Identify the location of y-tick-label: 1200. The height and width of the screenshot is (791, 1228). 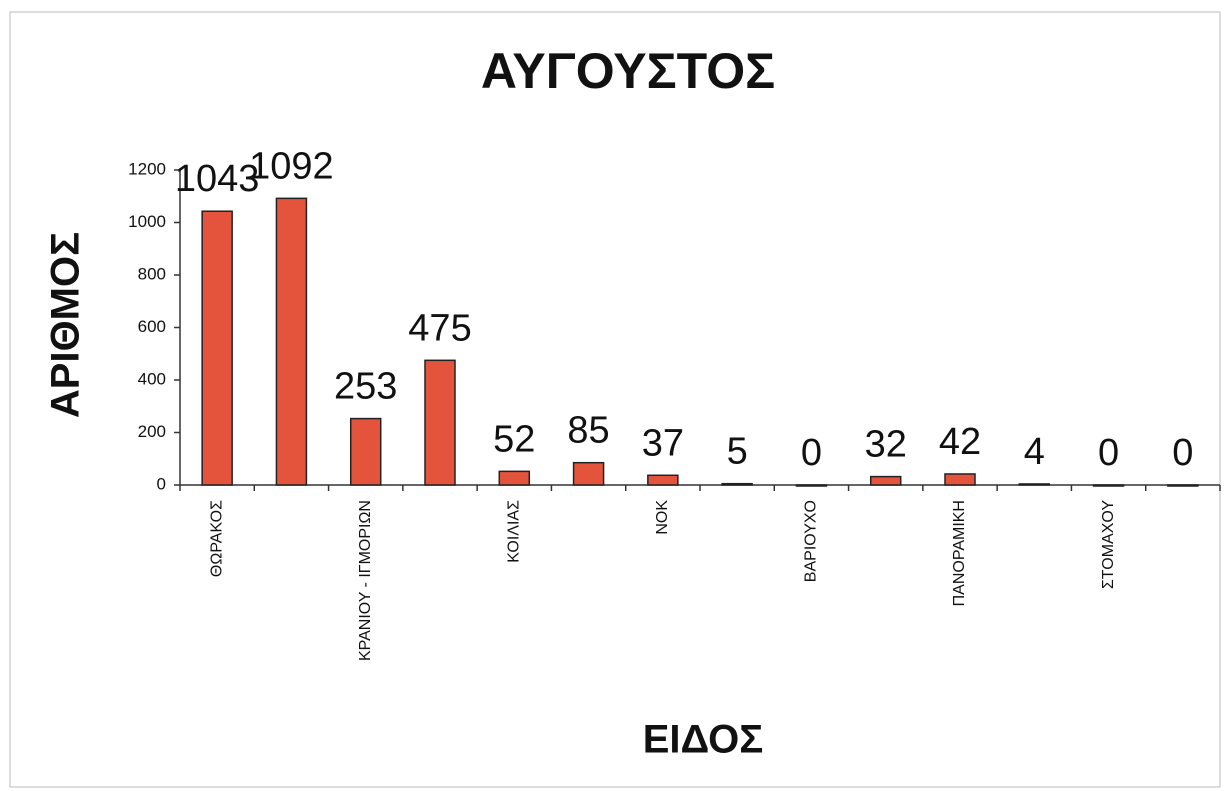
(147, 168).